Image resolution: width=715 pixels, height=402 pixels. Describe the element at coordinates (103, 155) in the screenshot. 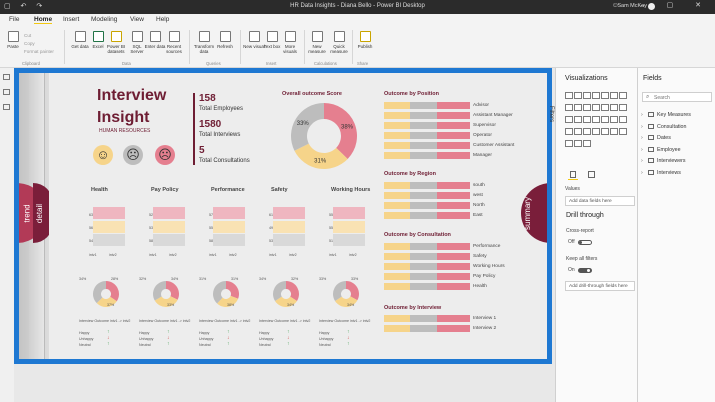

I see `happy-face-icon: ☺` at that location.